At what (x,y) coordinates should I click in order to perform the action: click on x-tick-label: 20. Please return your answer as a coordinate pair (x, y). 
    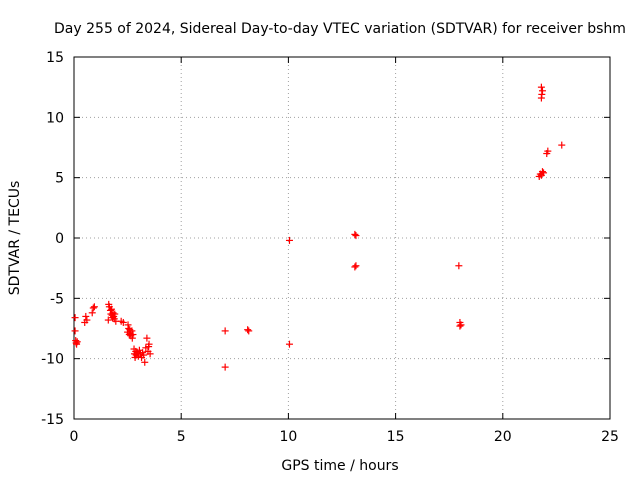
    Looking at the image, I should click on (503, 437).